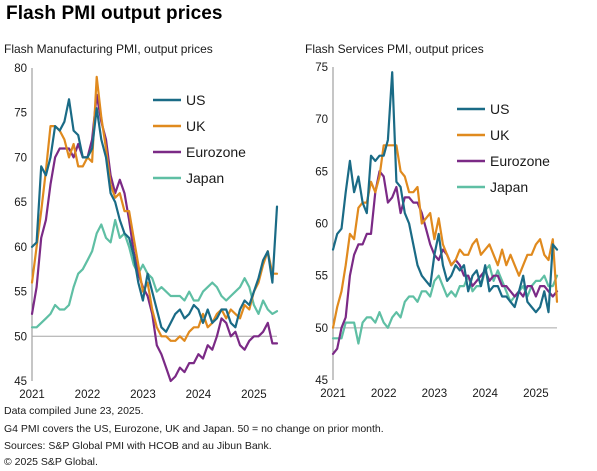  Describe the element at coordinates (394, 49) in the screenshot. I see `services-chart-title: Flash Services PMI, output prices` at that location.